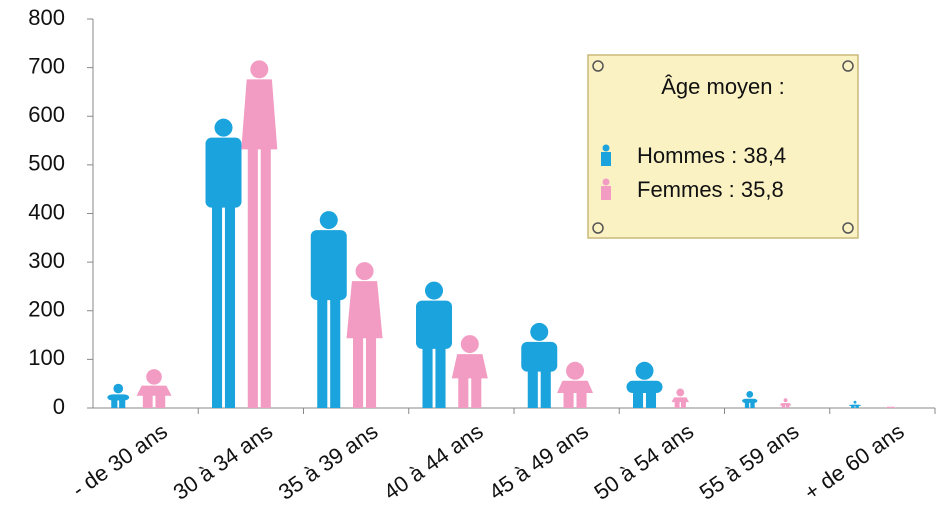 This screenshot has width=937, height=521. I want to click on legend-box, so click(723, 146).